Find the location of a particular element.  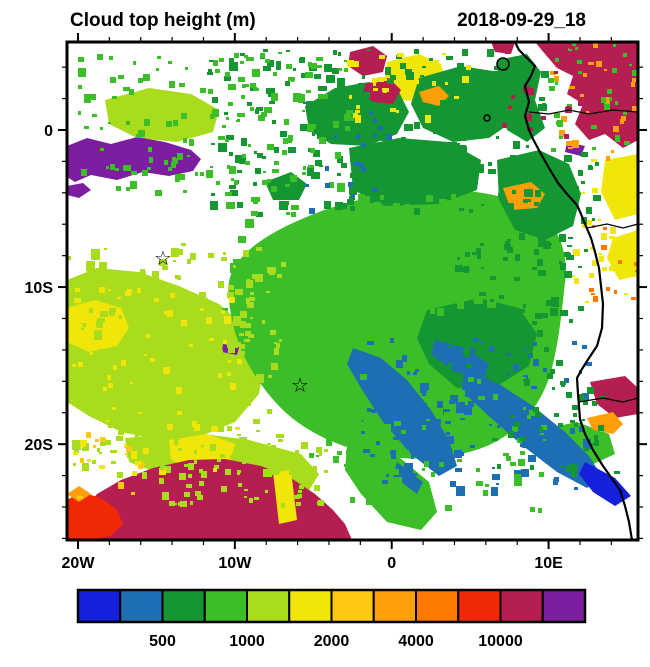

y-axis-tick-label: 10S is located at coordinates (39, 288).